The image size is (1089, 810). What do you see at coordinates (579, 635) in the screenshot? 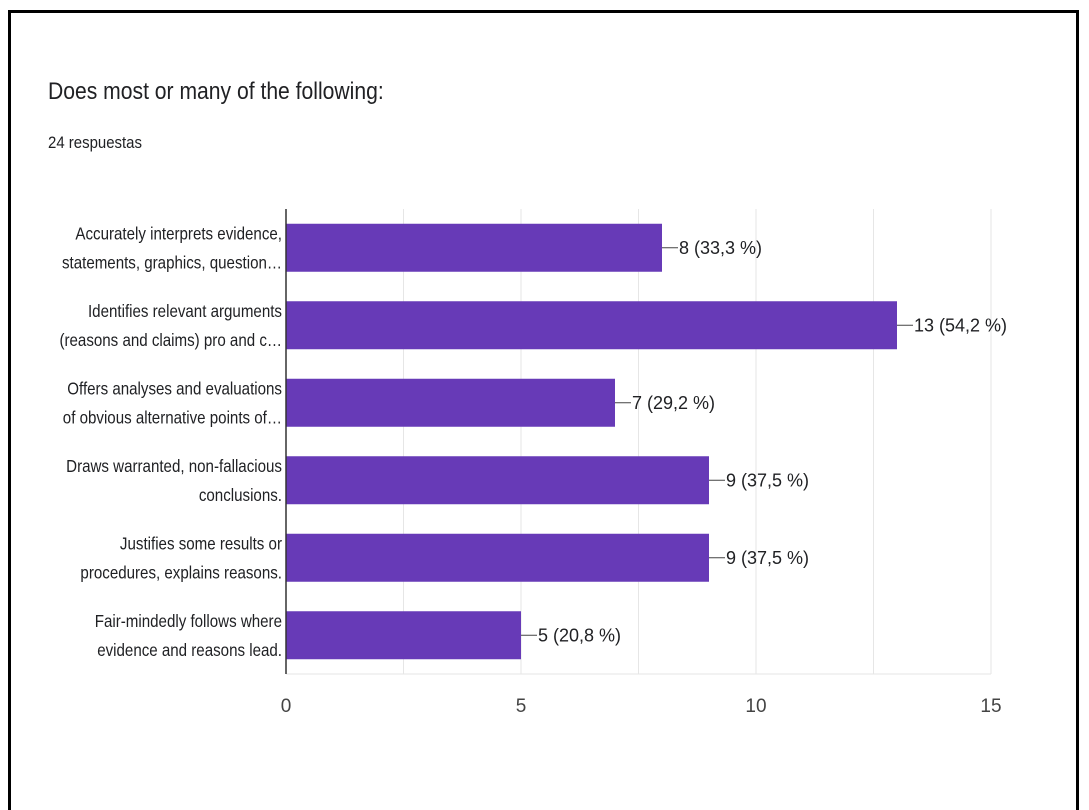
I see `data-label: 5 (20,8 %)` at bounding box center [579, 635].